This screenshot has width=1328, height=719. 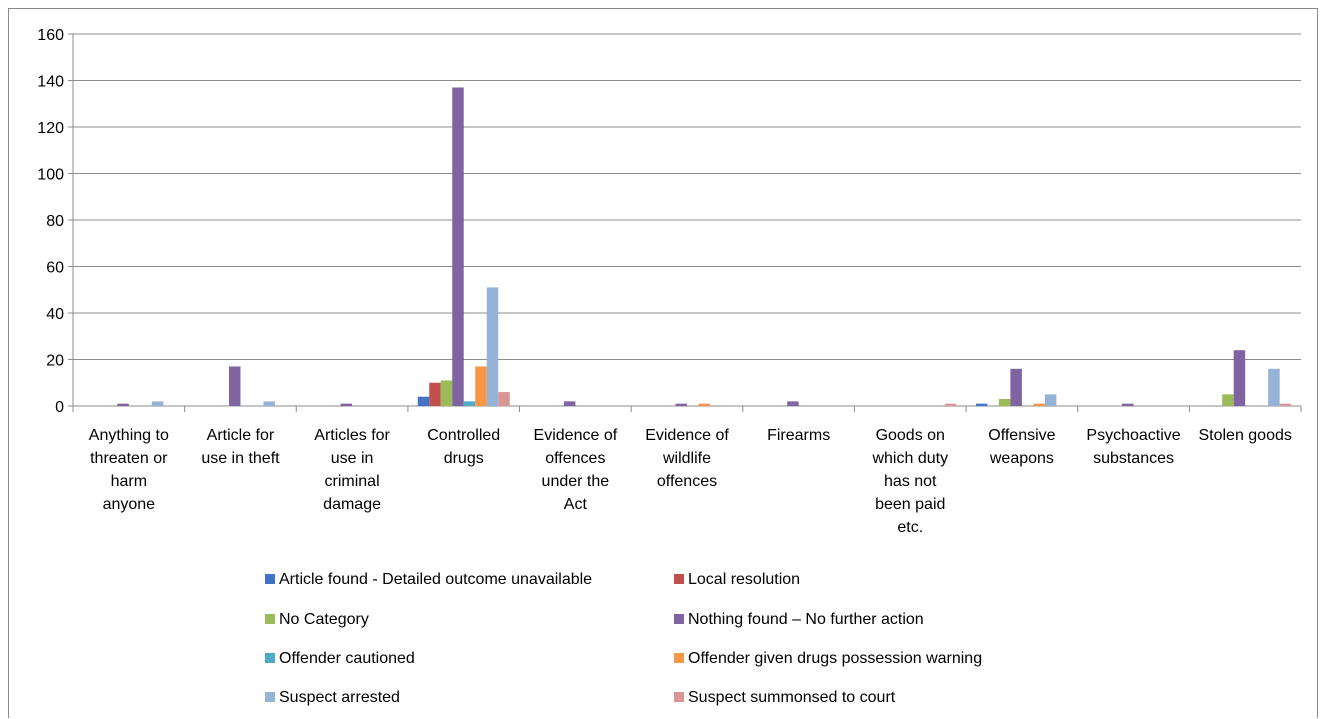 I want to click on y-tick-label: 60, so click(x=55, y=268).